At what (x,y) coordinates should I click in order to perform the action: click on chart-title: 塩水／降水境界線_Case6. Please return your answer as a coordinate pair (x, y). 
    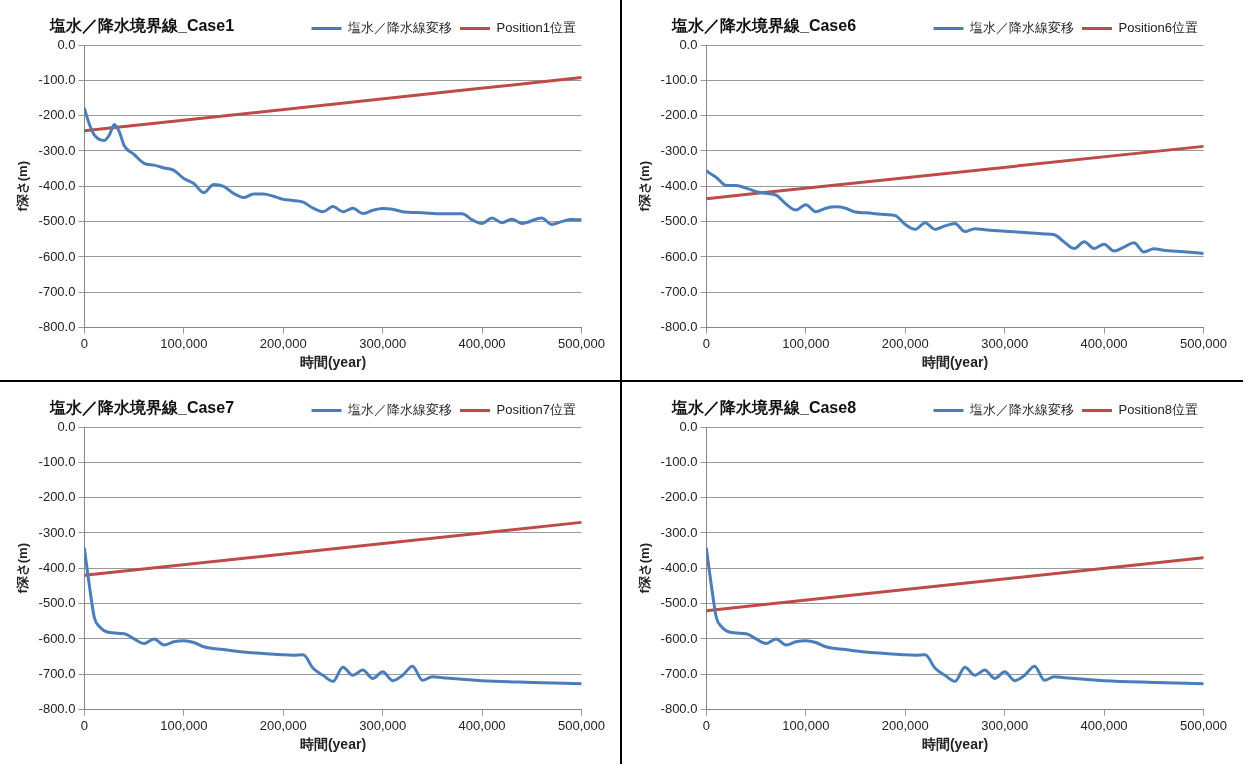
    Looking at the image, I should click on (764, 26).